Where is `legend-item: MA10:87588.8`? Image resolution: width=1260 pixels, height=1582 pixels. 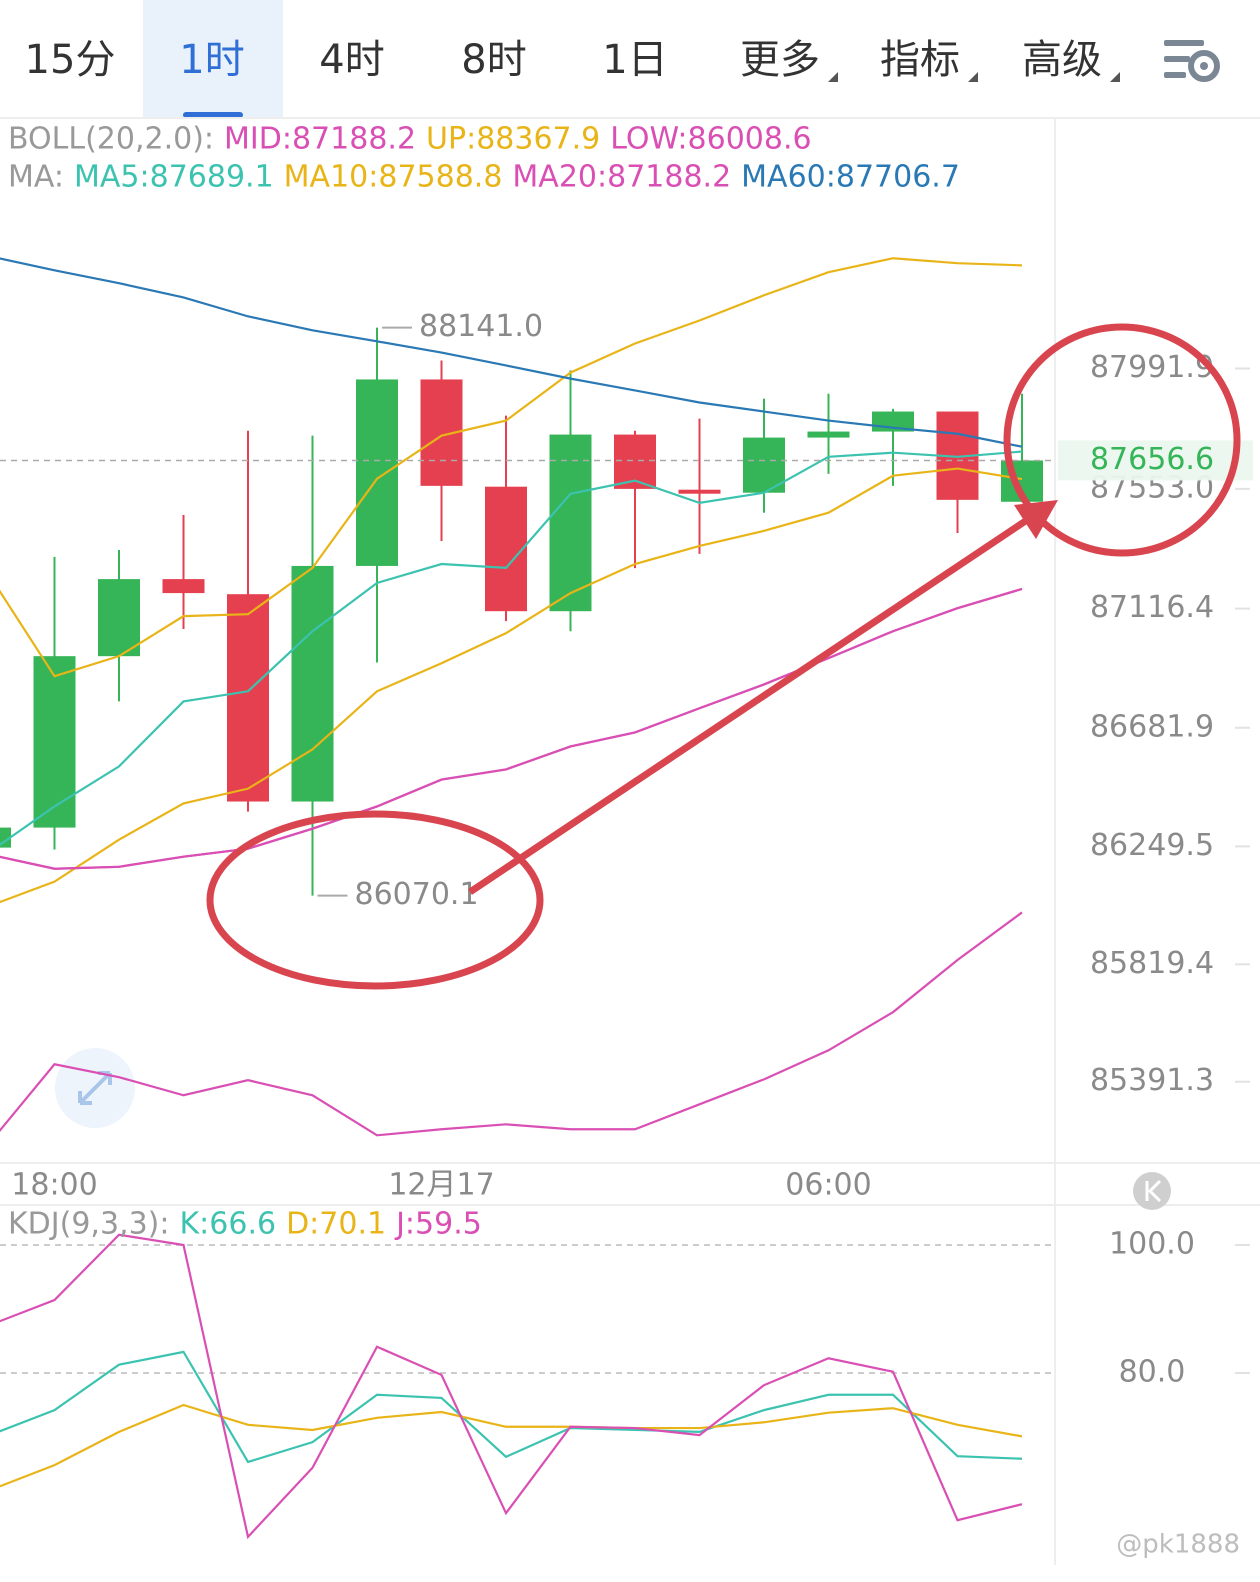
legend-item: MA10:87588.8 is located at coordinates (393, 177).